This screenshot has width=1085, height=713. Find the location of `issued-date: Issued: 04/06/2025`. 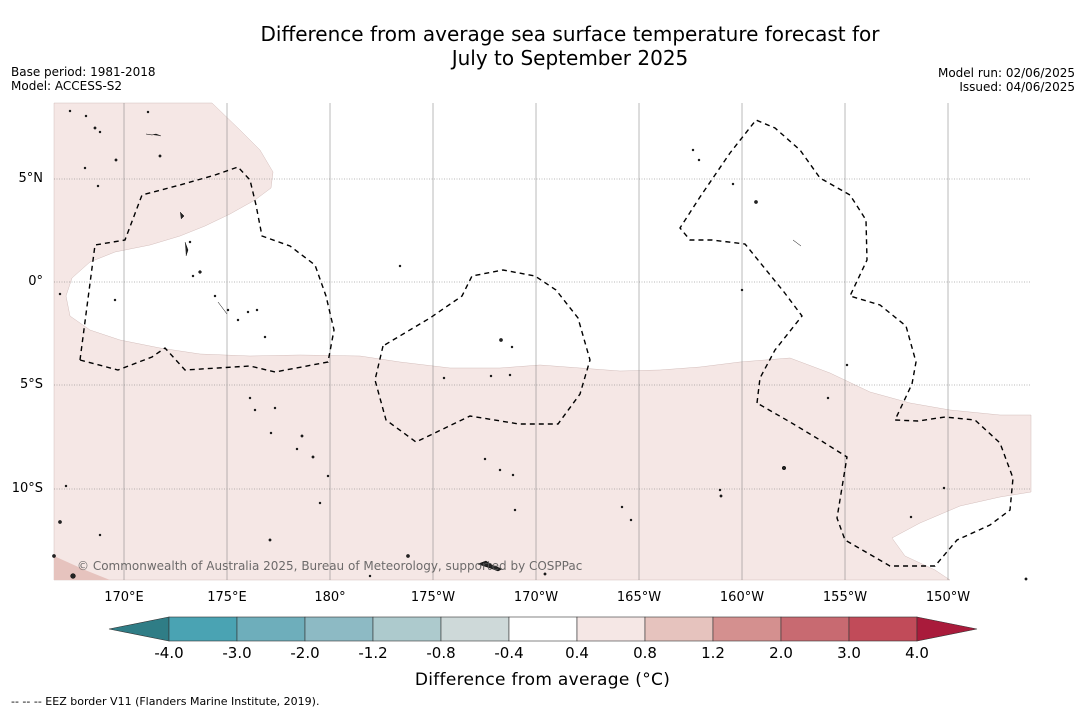

issued-date: Issued: 04/06/2025 is located at coordinates (1017, 87).